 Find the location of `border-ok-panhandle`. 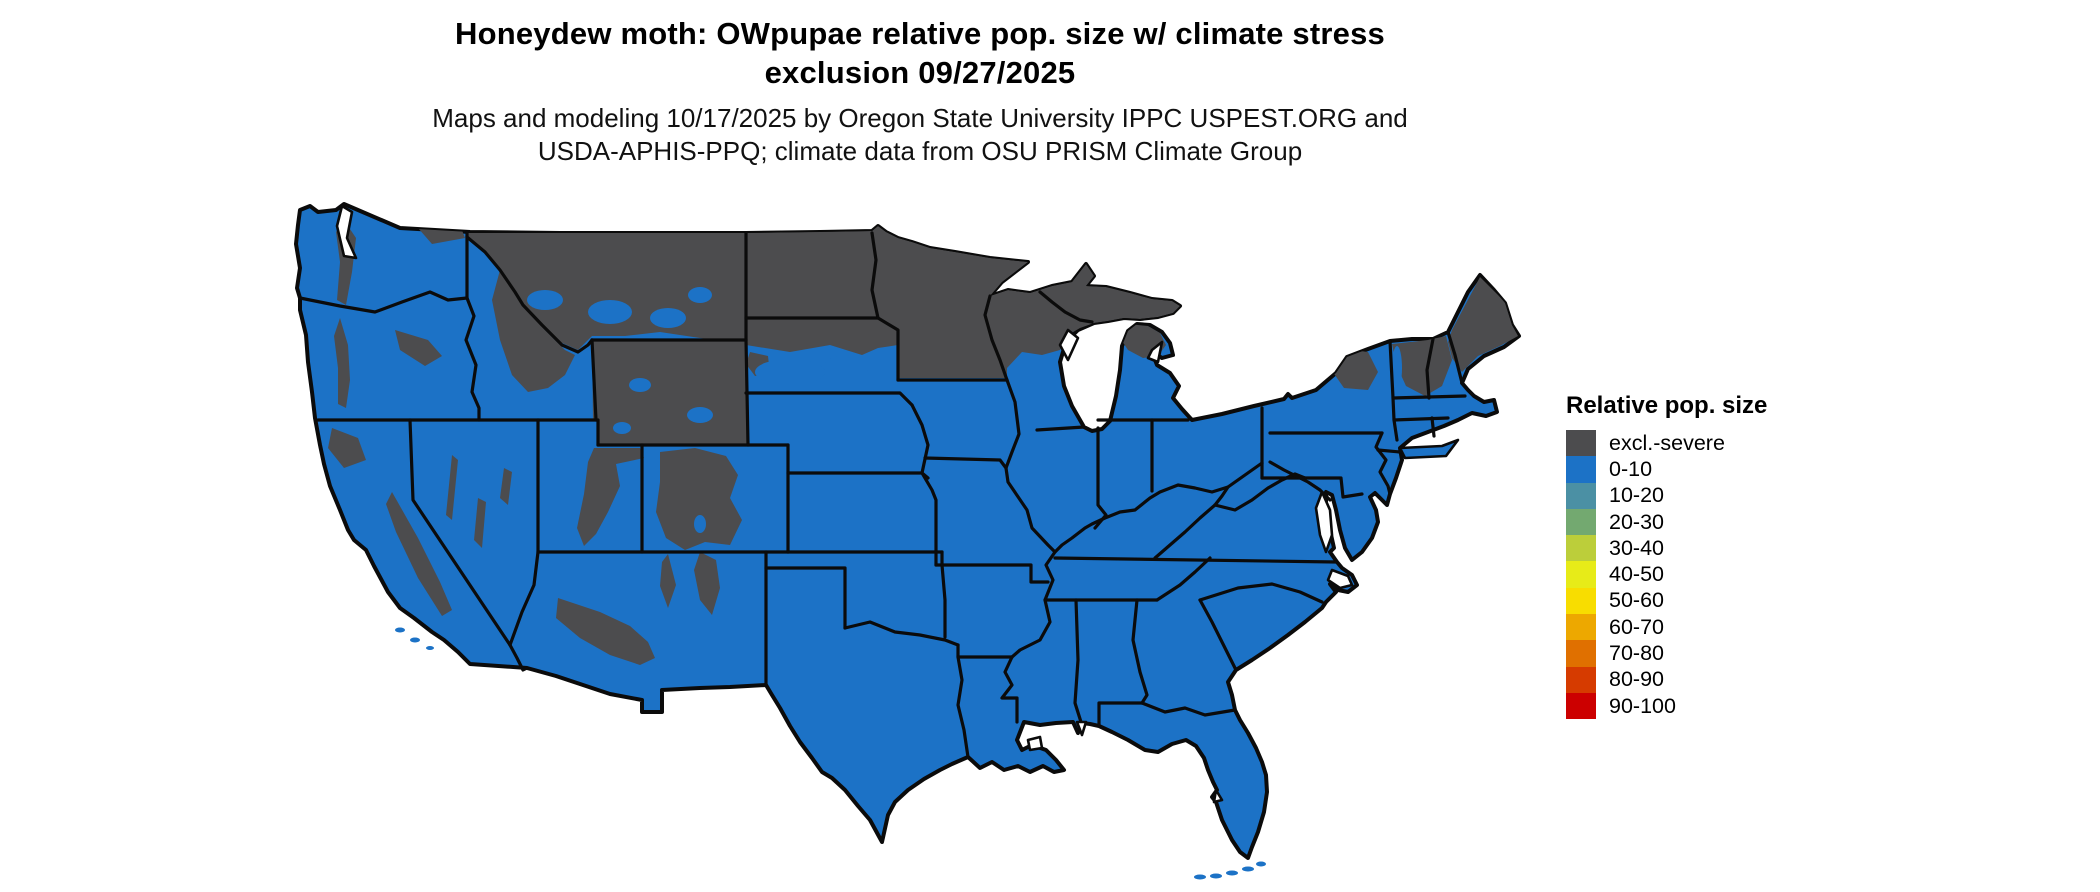

border-ok-panhandle is located at coordinates (805, 590).